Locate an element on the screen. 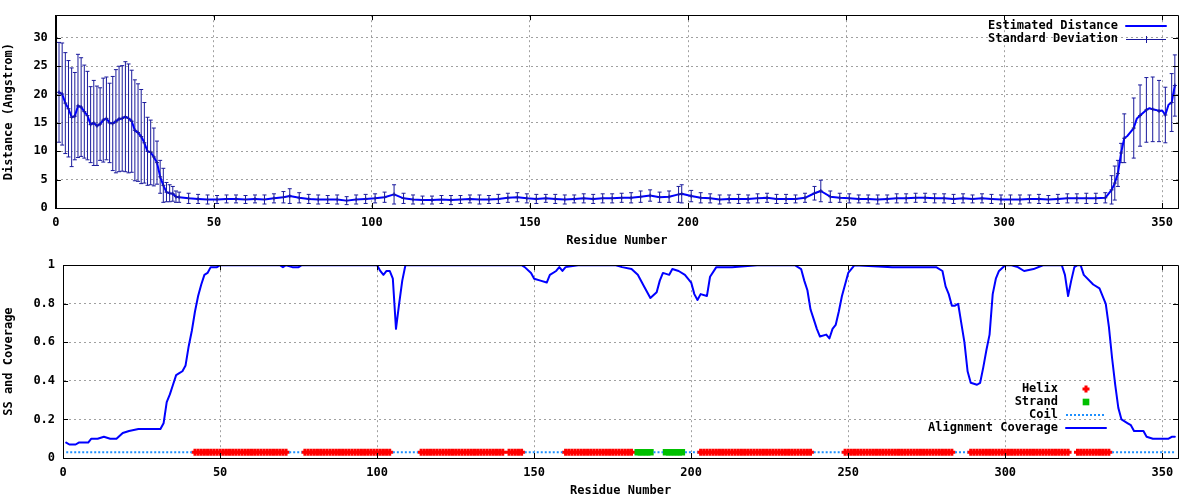 This screenshot has height=500, width=1200. y-axis-title: SS and Coverage is located at coordinates (8, 361).